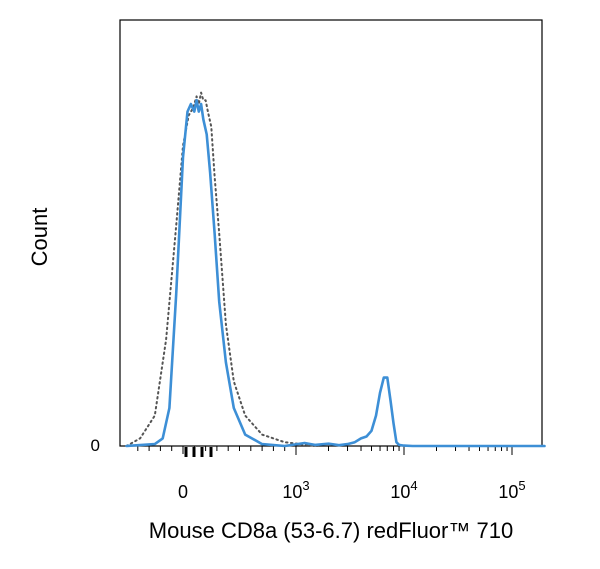 This screenshot has height=569, width=600. I want to click on x-tick-label: 10⁵, so click(511, 490).